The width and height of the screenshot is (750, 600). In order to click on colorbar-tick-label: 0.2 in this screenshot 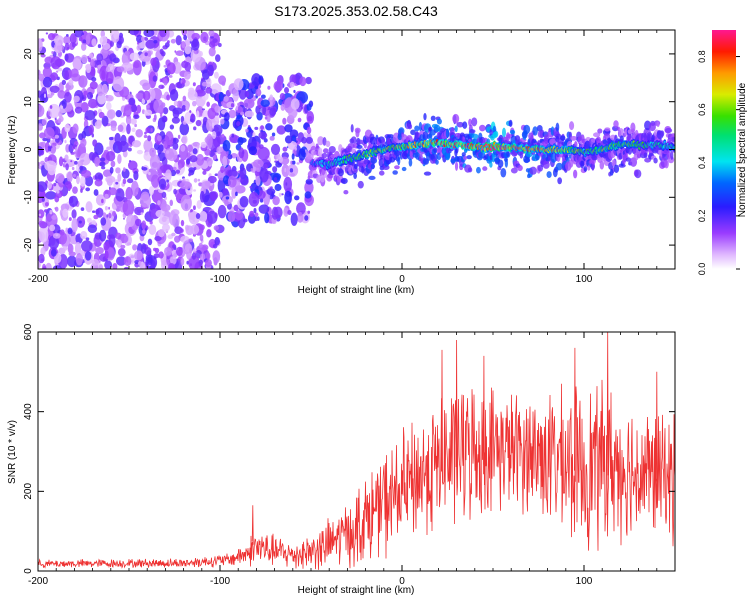, I will do `click(702, 216)`.